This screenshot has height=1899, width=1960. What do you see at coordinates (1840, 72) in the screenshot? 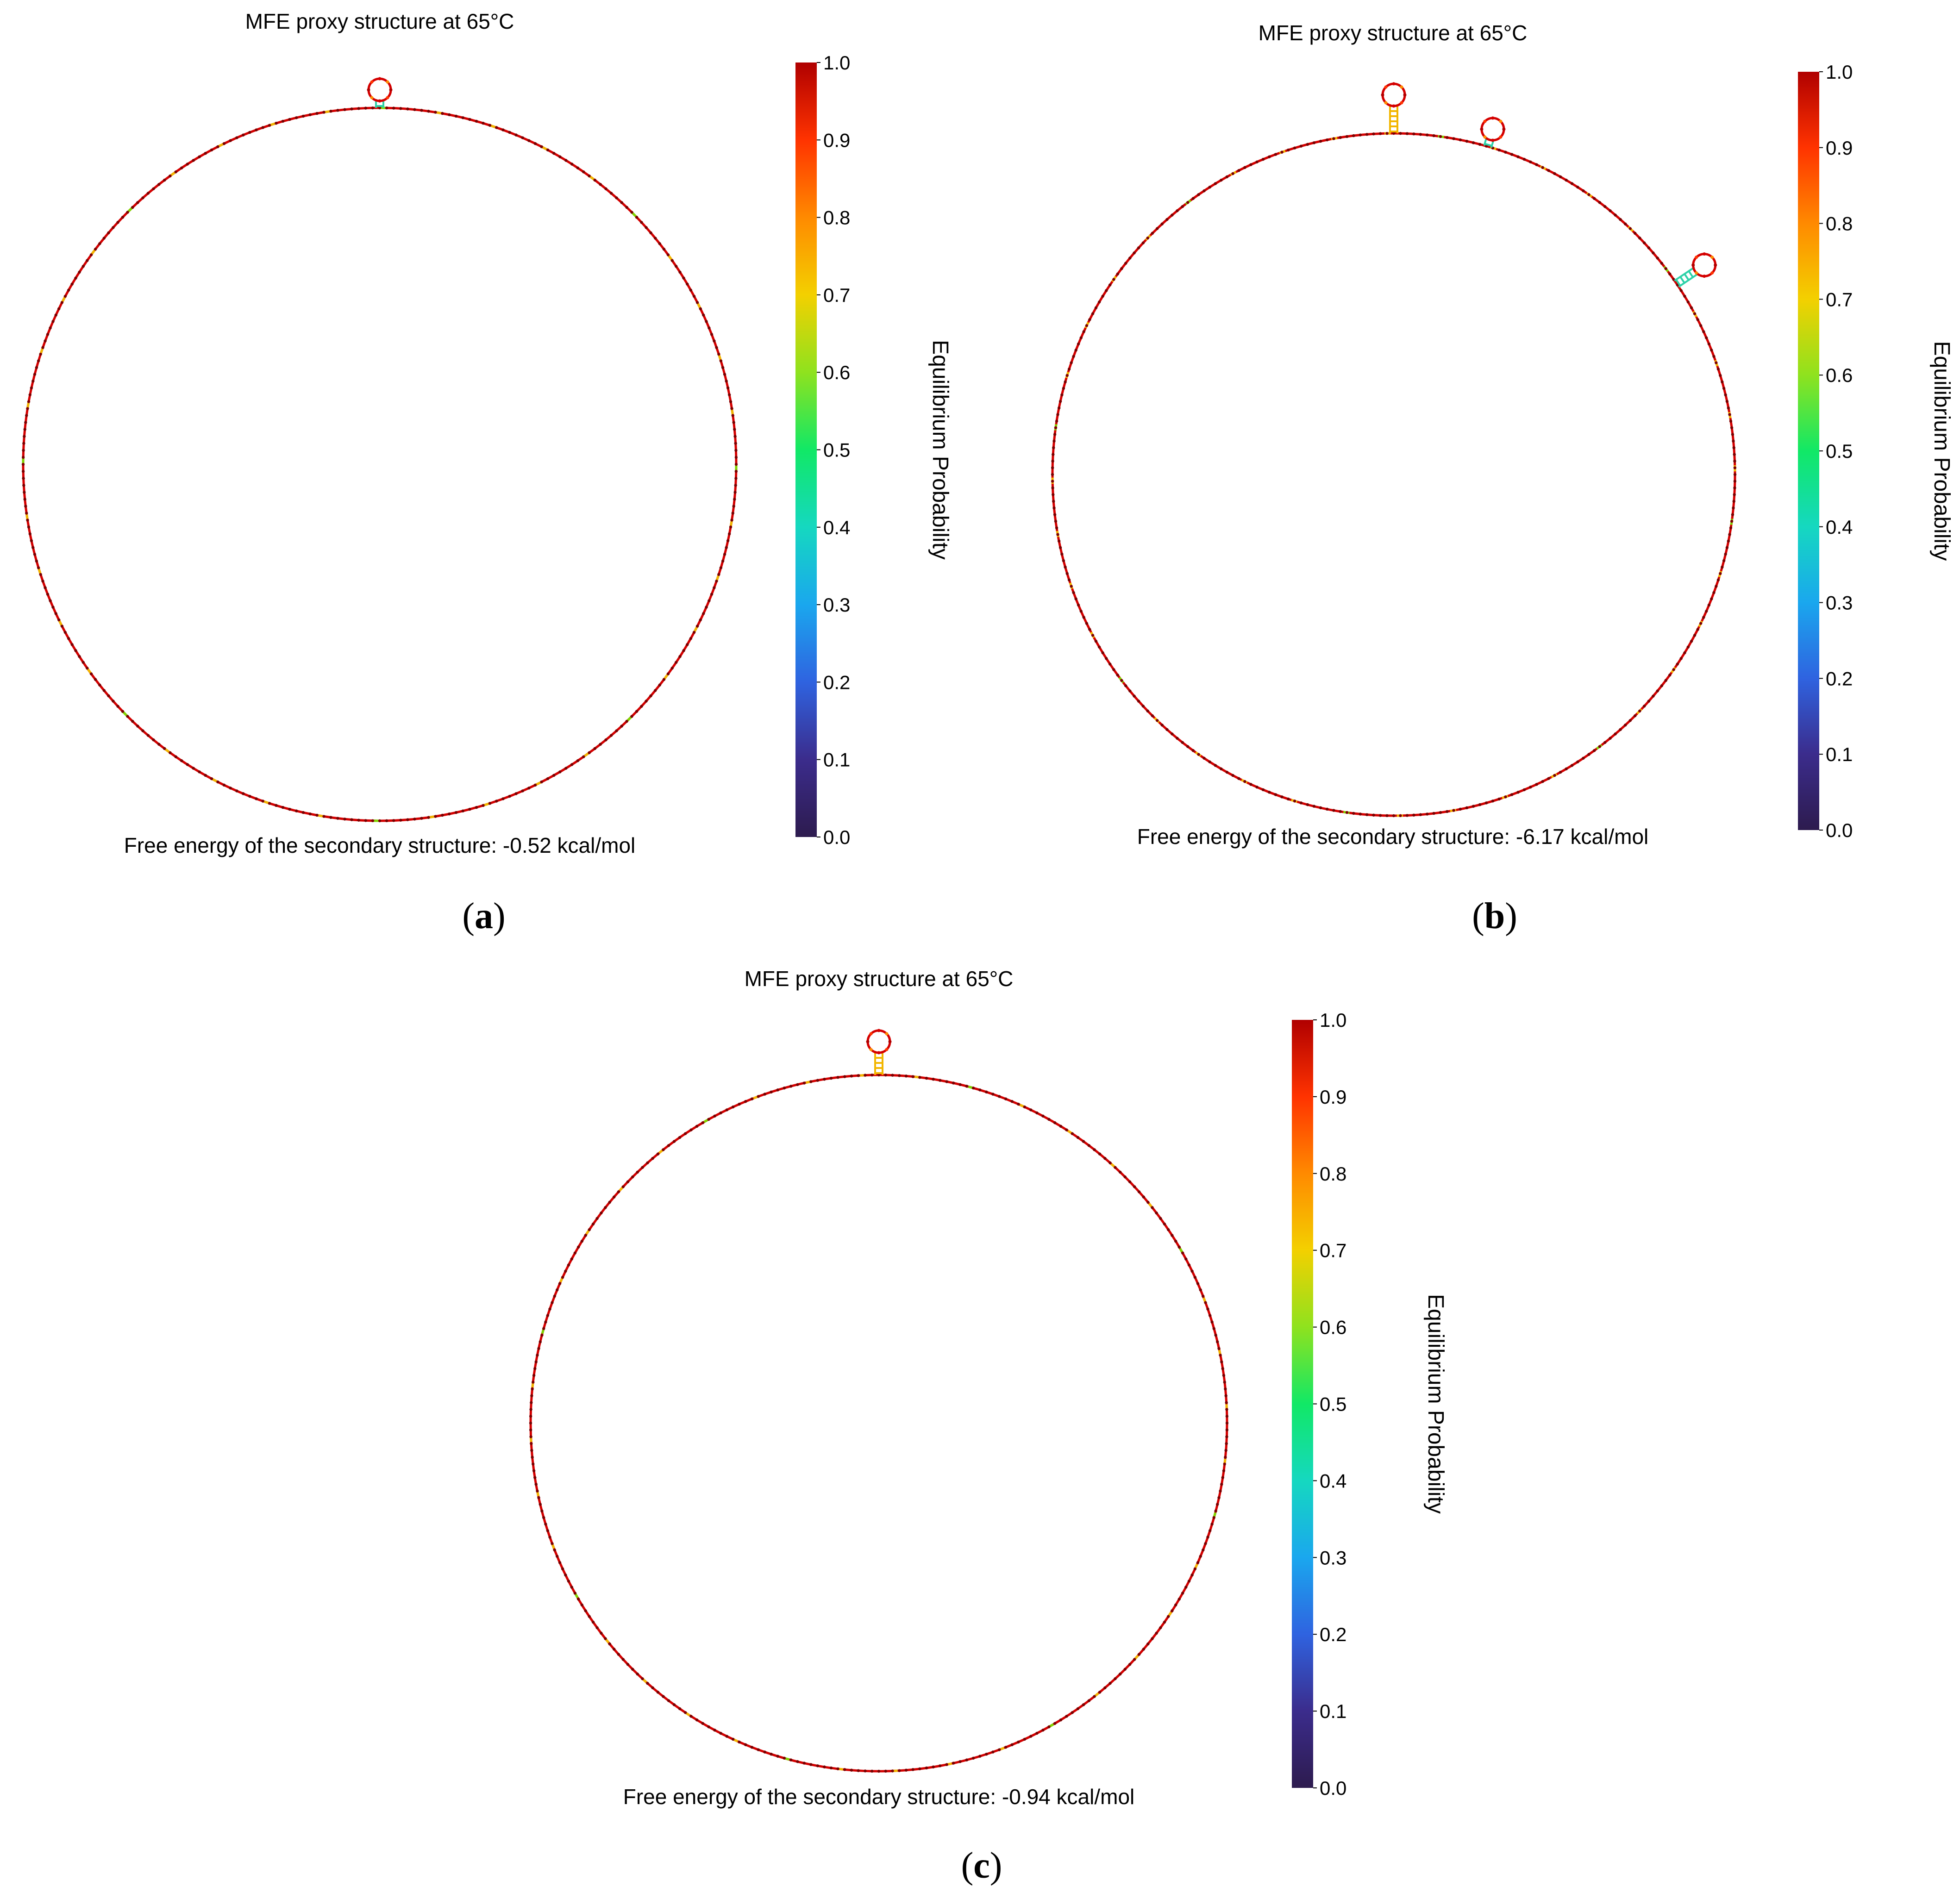
I see `colorbar-tick-label: 1.0` at bounding box center [1840, 72].